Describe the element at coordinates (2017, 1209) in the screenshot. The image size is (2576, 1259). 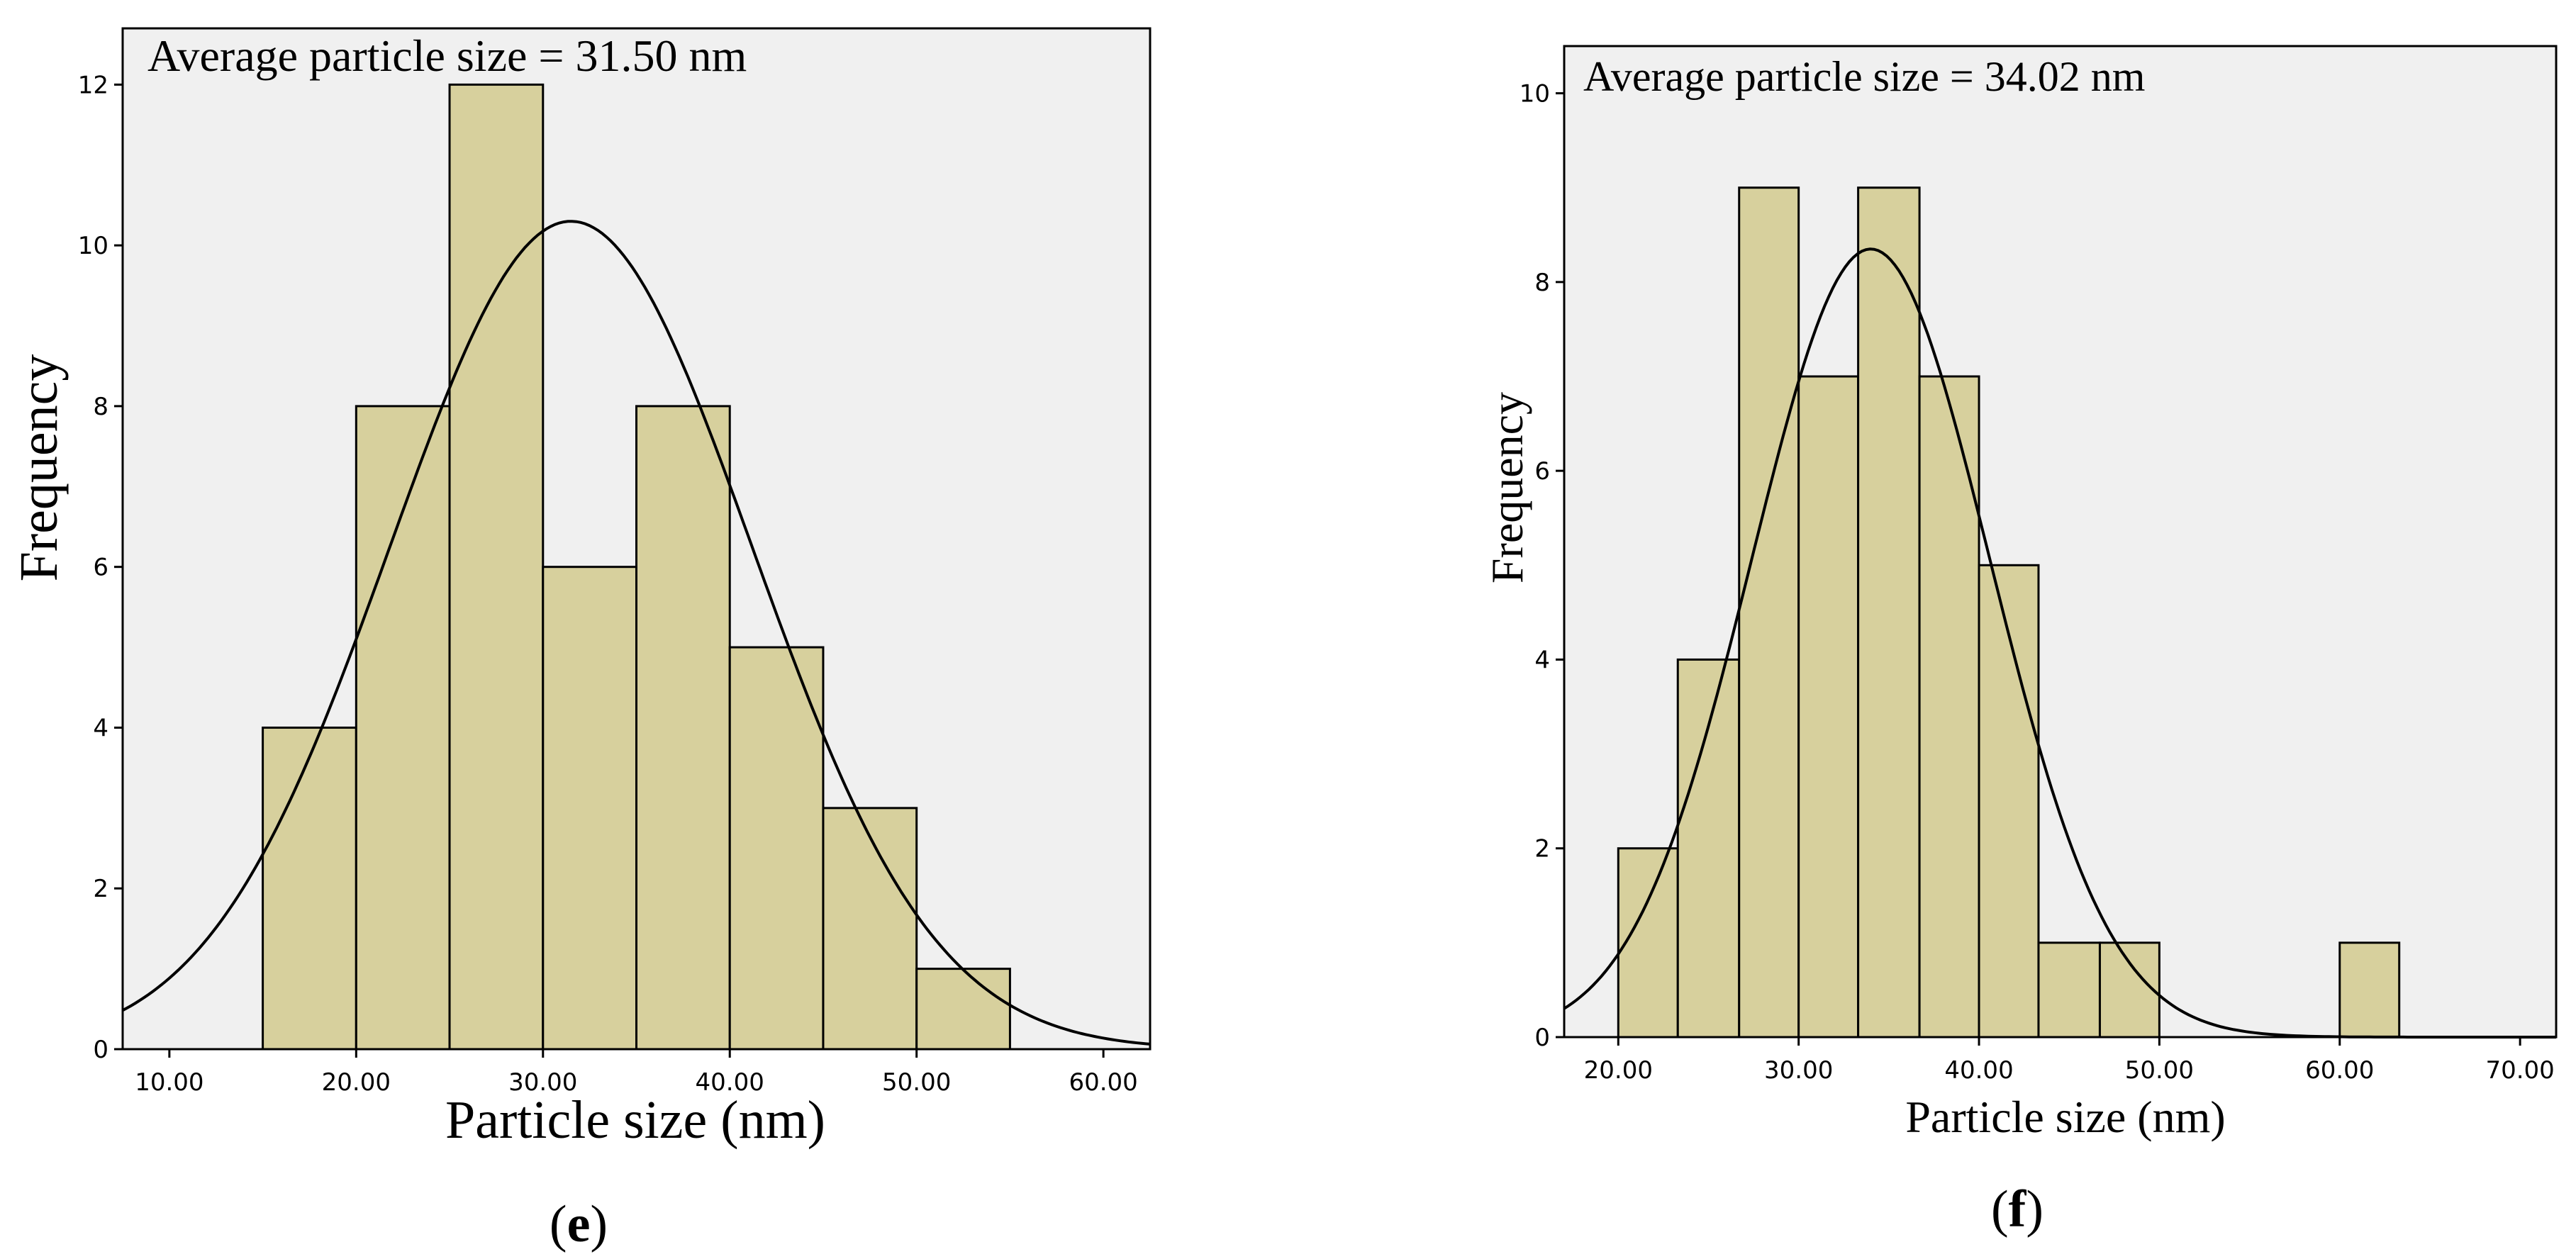
I see `panel-caption-f: (f)` at that location.